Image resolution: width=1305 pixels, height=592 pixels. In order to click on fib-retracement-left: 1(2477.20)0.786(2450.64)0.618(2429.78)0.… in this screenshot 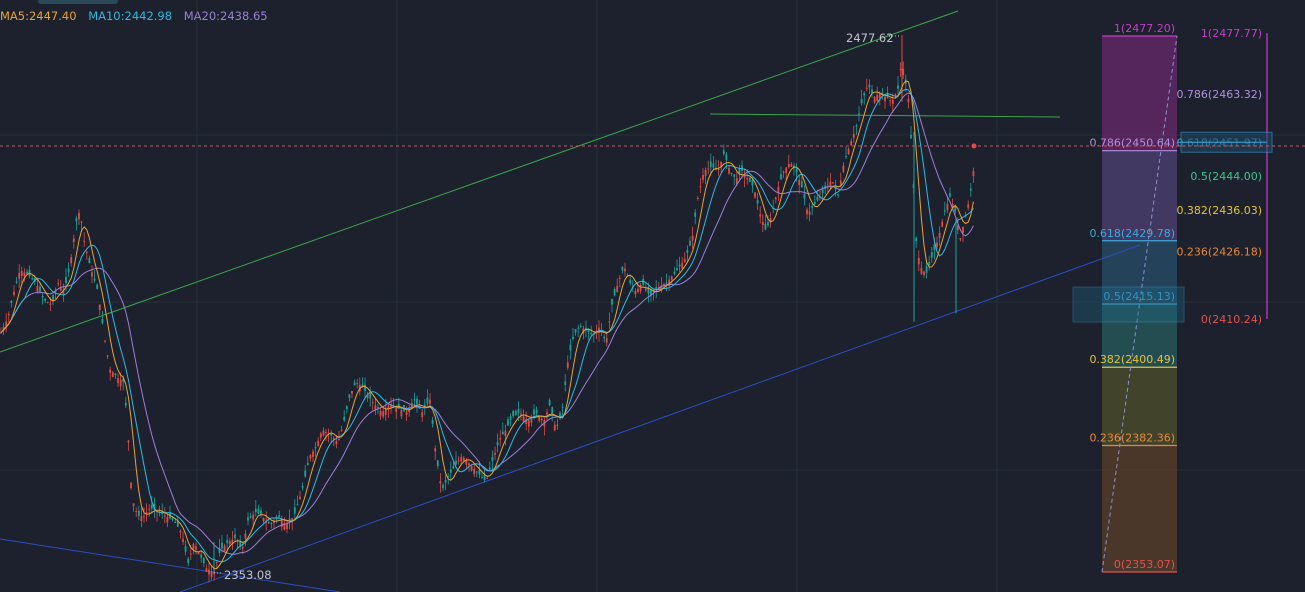, I will do `click(1128, 297)`.